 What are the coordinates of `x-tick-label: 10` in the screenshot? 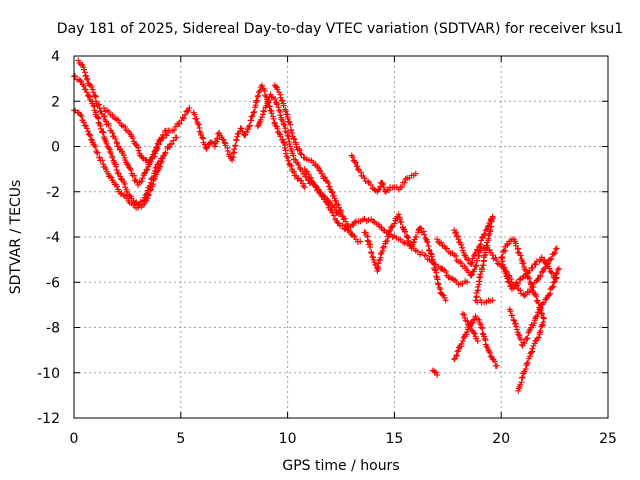 It's located at (288, 439).